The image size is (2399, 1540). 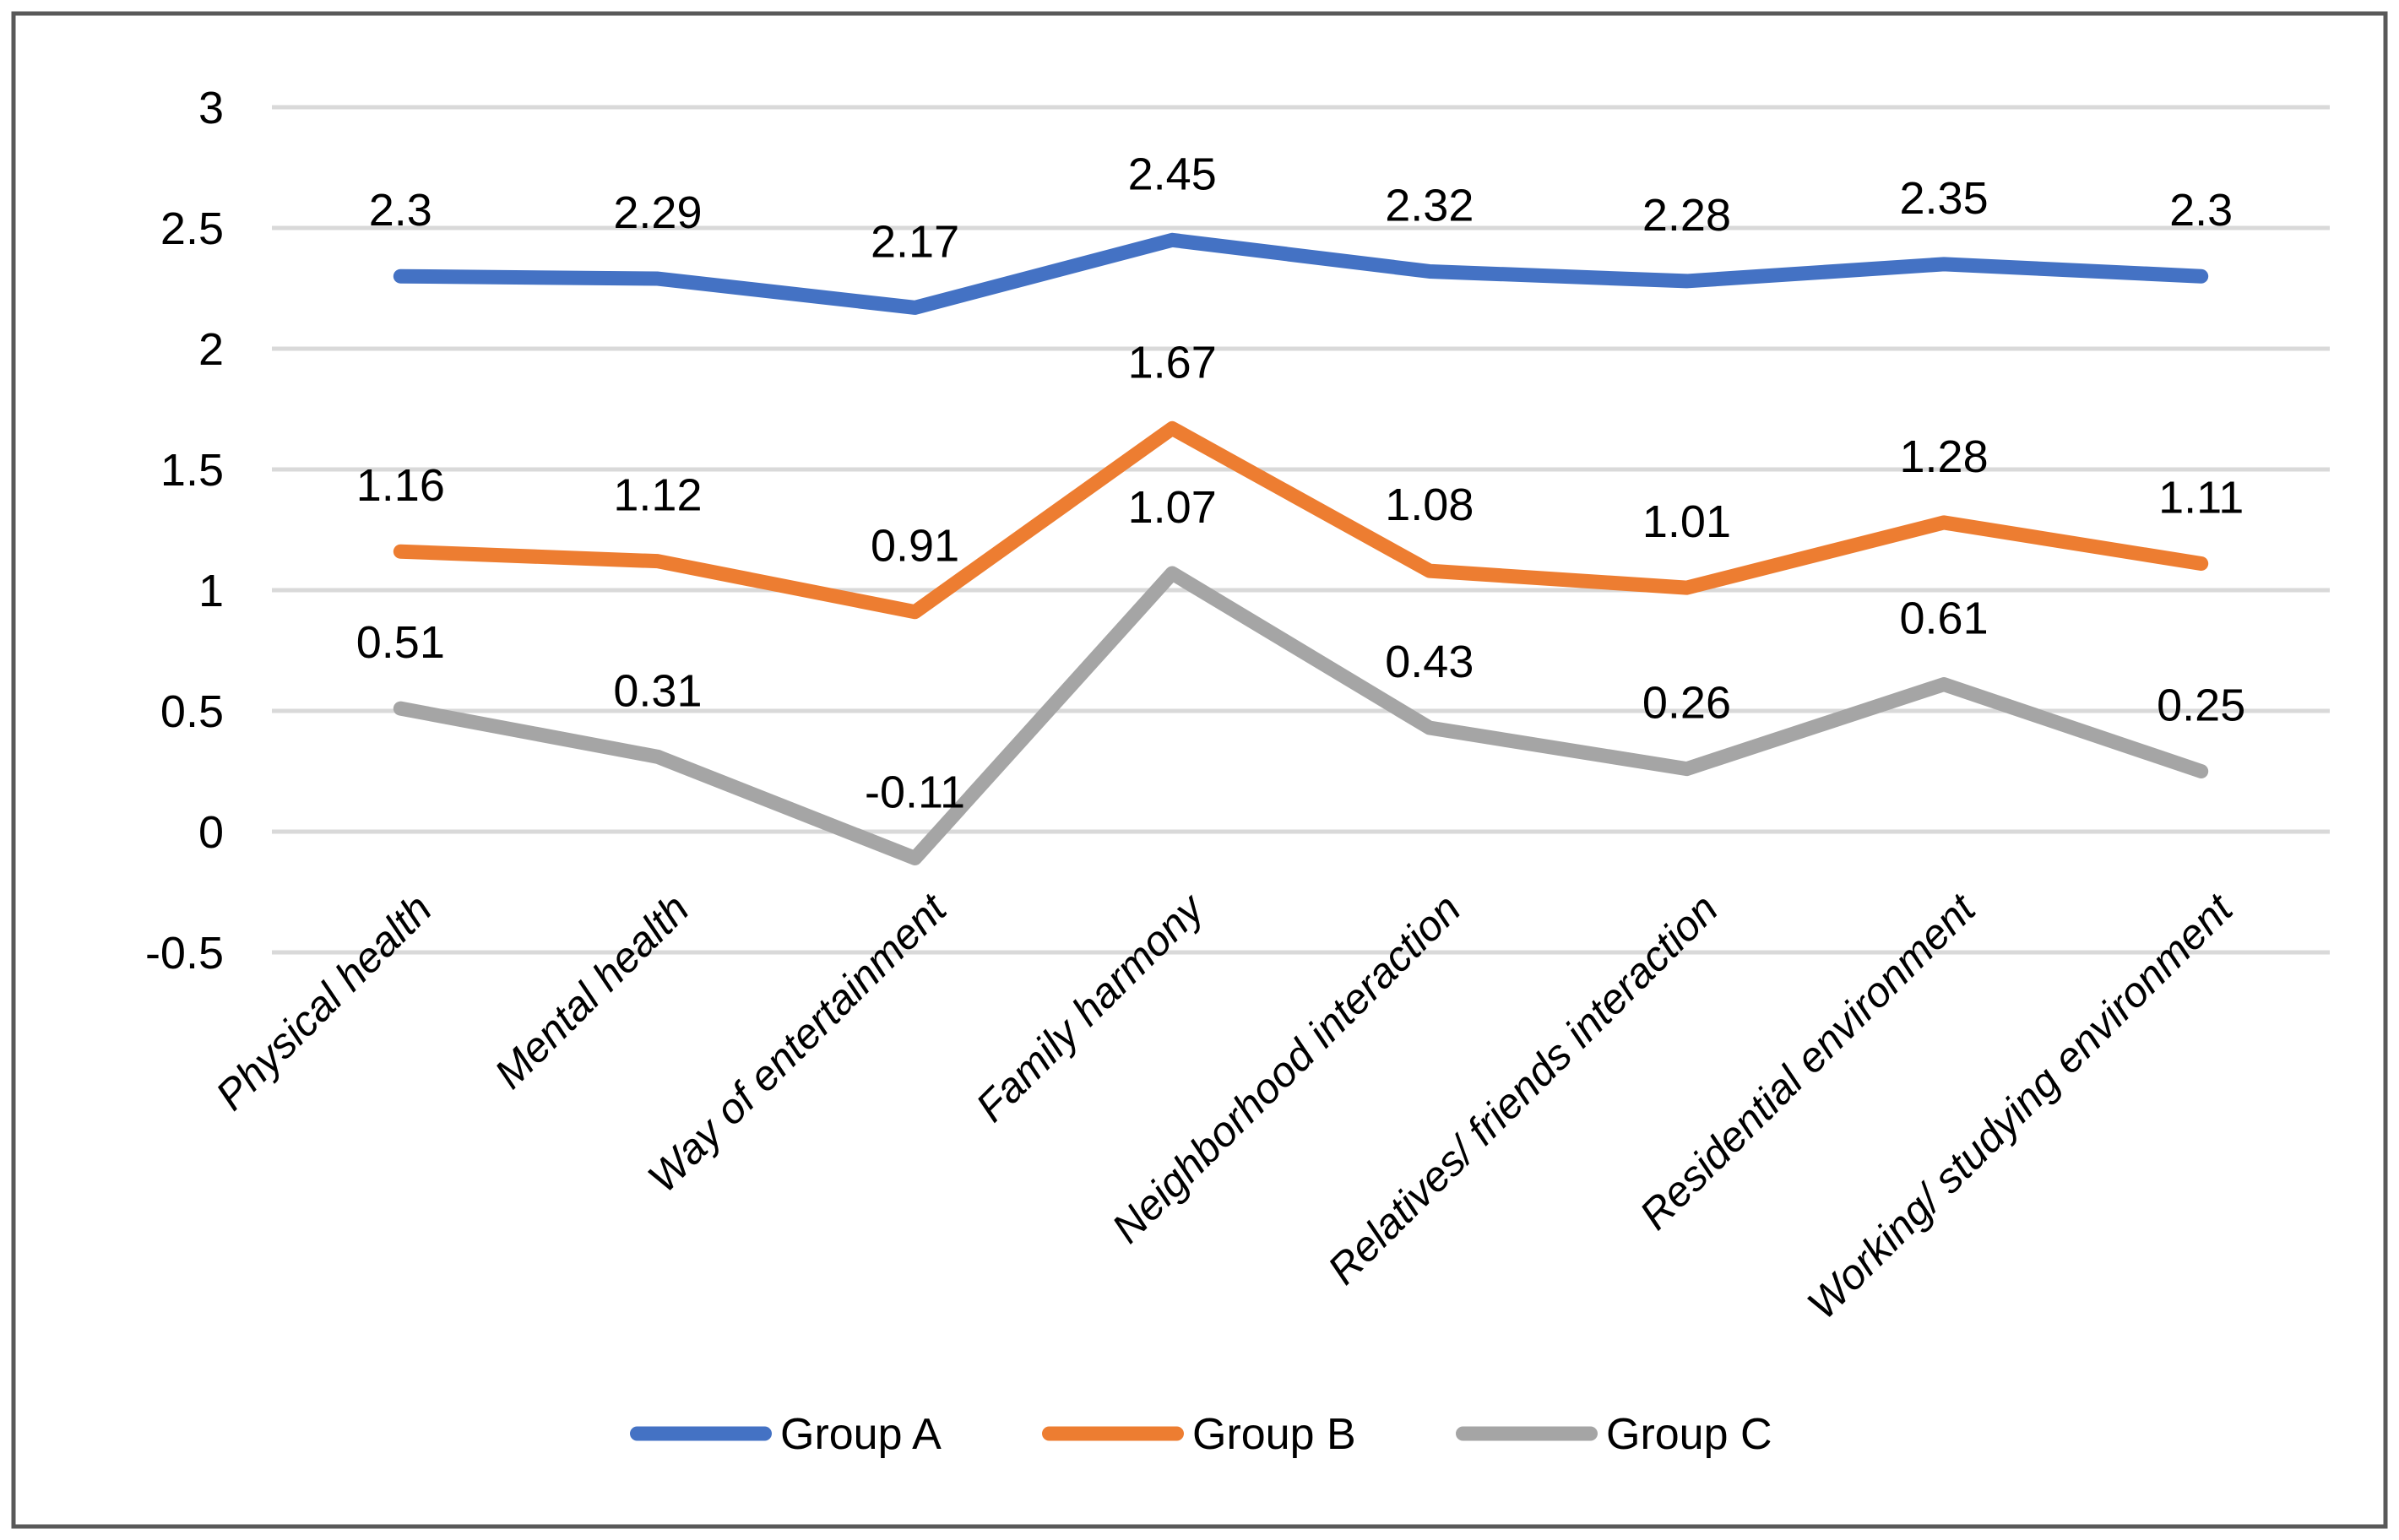 What do you see at coordinates (211, 108) in the screenshot?
I see `y-axis-tick-label: 3` at bounding box center [211, 108].